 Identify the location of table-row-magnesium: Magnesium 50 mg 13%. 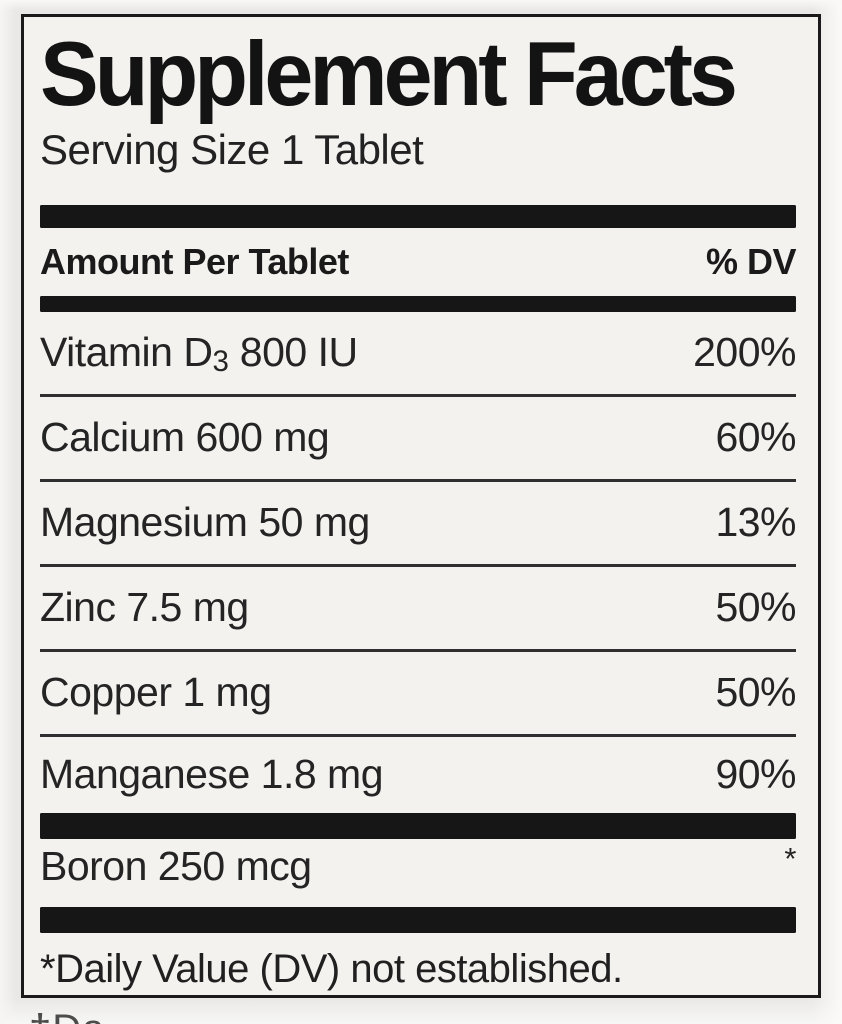
(418, 524).